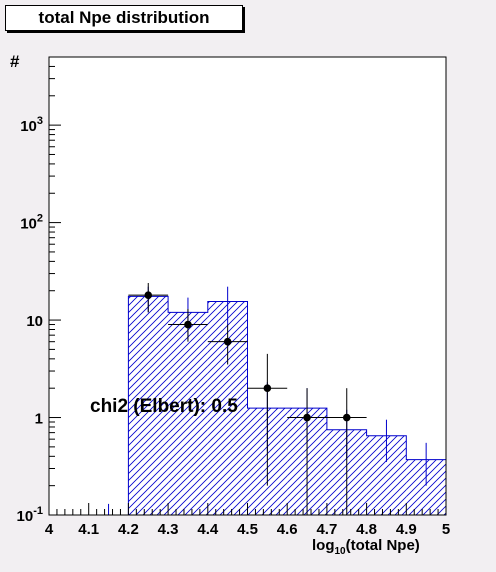  Describe the element at coordinates (40, 219) in the screenshot. I see `y-tick-exponent: 2` at that location.